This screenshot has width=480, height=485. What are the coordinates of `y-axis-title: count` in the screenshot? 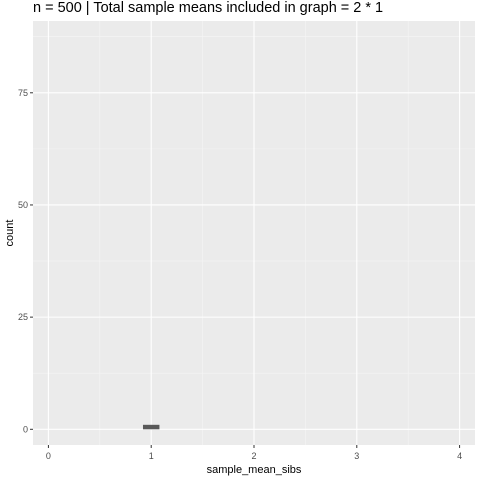 It's located at (10, 233).